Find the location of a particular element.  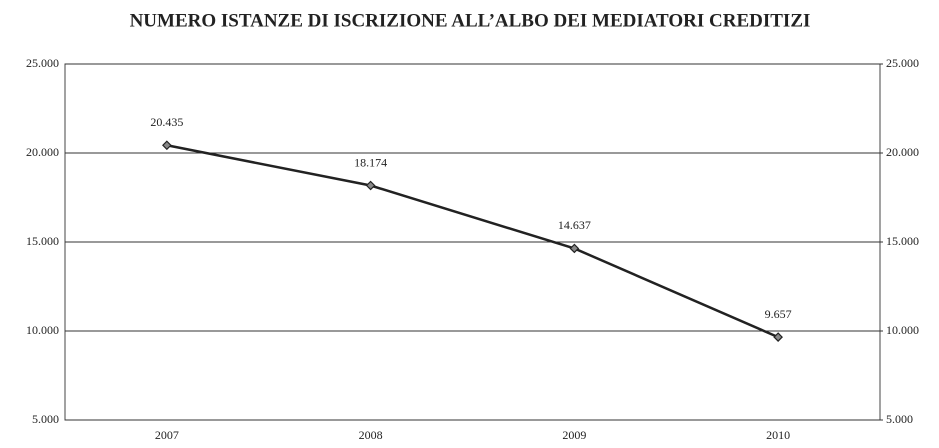

x-tick-label: 2007 is located at coordinates (167, 435).